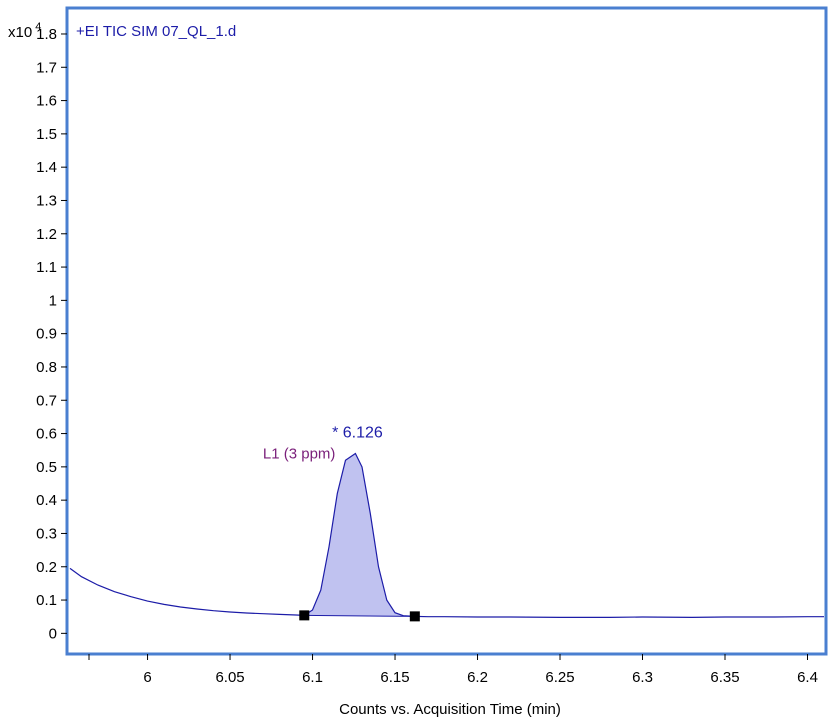 The image size is (830, 722). I want to click on x-tick-label: 6.35, so click(724, 677).